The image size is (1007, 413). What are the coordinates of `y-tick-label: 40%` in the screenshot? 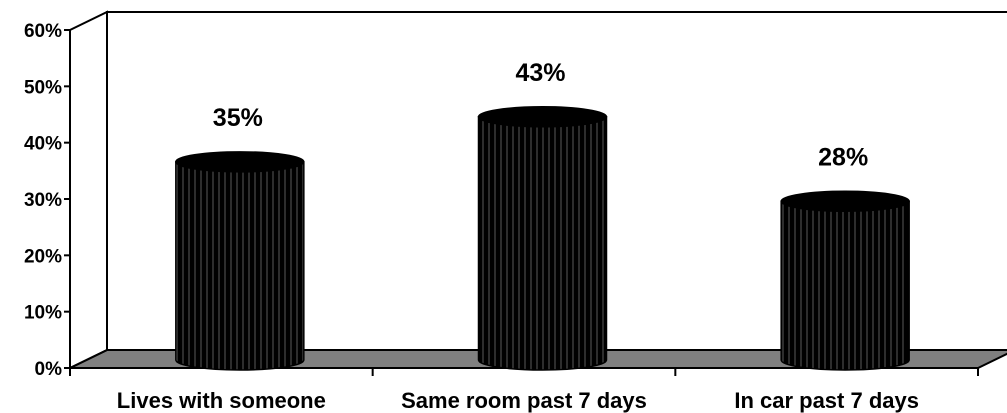 It's located at (43, 144).